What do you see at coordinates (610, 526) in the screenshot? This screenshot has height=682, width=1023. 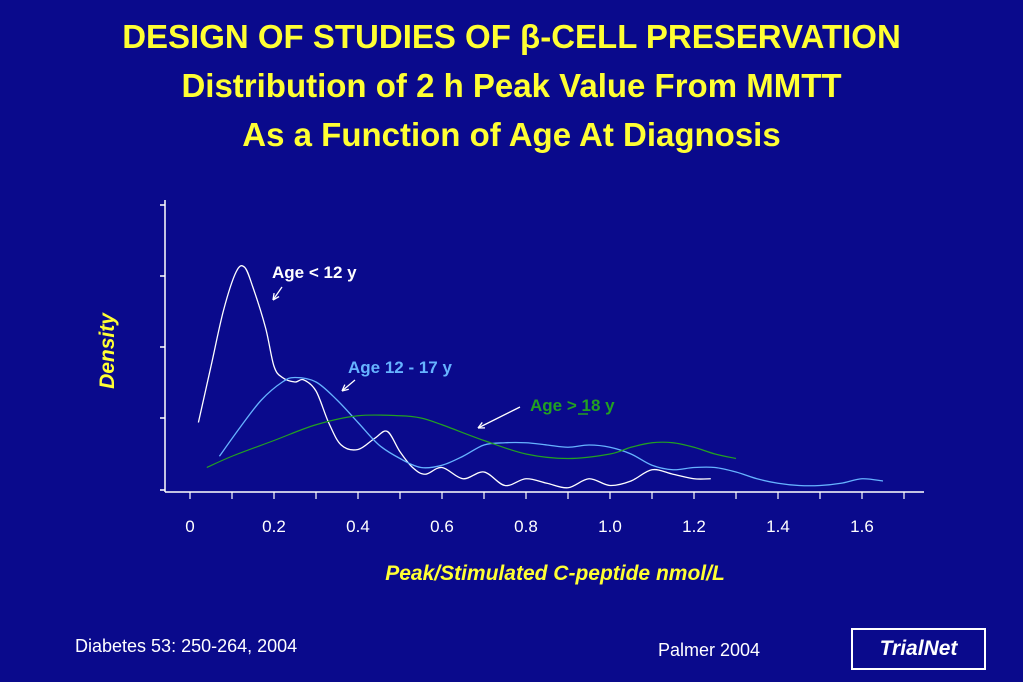 I see `x-tick-label: 1.0` at bounding box center [610, 526].